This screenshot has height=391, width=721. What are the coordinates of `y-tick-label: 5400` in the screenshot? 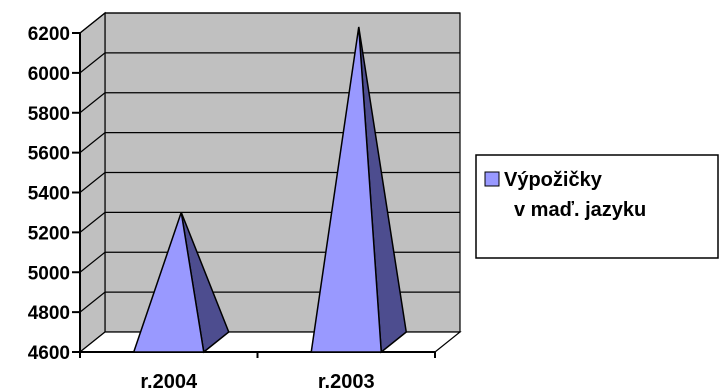 It's located at (49, 194).